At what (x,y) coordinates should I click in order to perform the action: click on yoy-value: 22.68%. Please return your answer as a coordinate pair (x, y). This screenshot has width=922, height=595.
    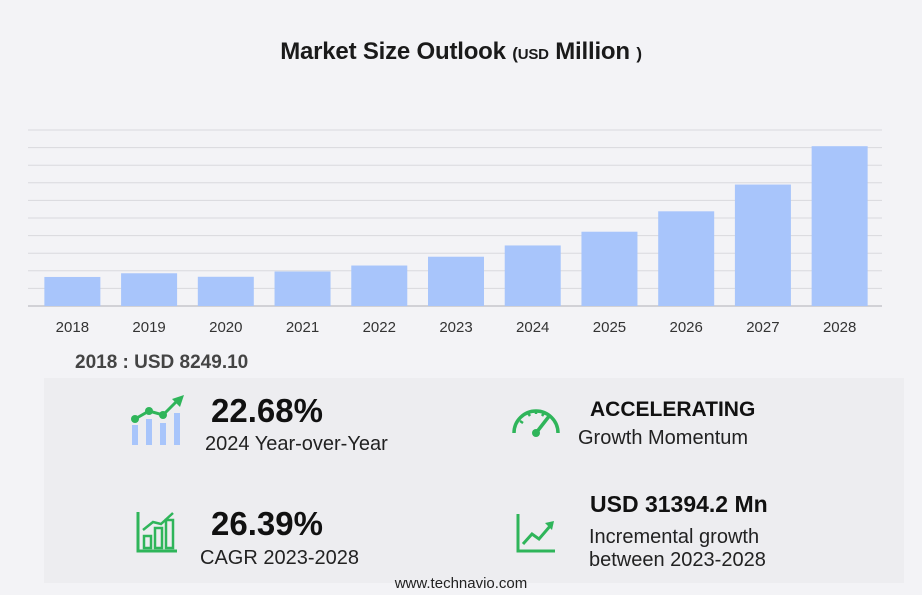
    Looking at the image, I should click on (267, 410).